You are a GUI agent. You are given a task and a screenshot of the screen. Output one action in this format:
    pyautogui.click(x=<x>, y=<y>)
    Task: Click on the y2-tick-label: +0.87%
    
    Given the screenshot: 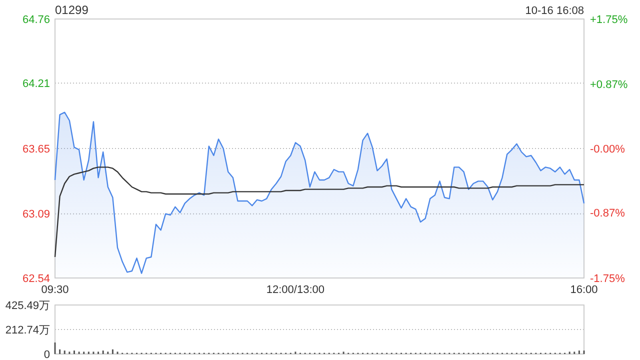 What is the action you would take?
    pyautogui.click(x=609, y=84)
    